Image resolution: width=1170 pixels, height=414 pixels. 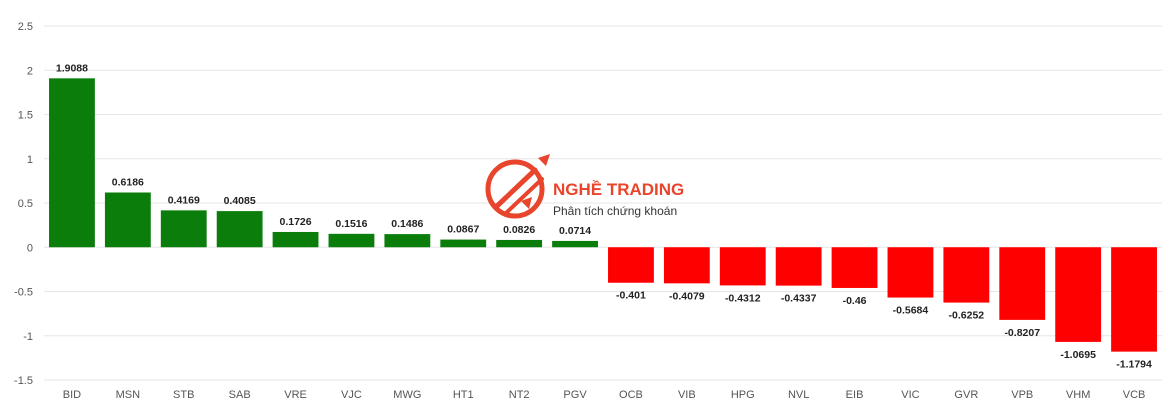 What do you see at coordinates (295, 395) in the screenshot?
I see `x-category-label: VRE` at bounding box center [295, 395].